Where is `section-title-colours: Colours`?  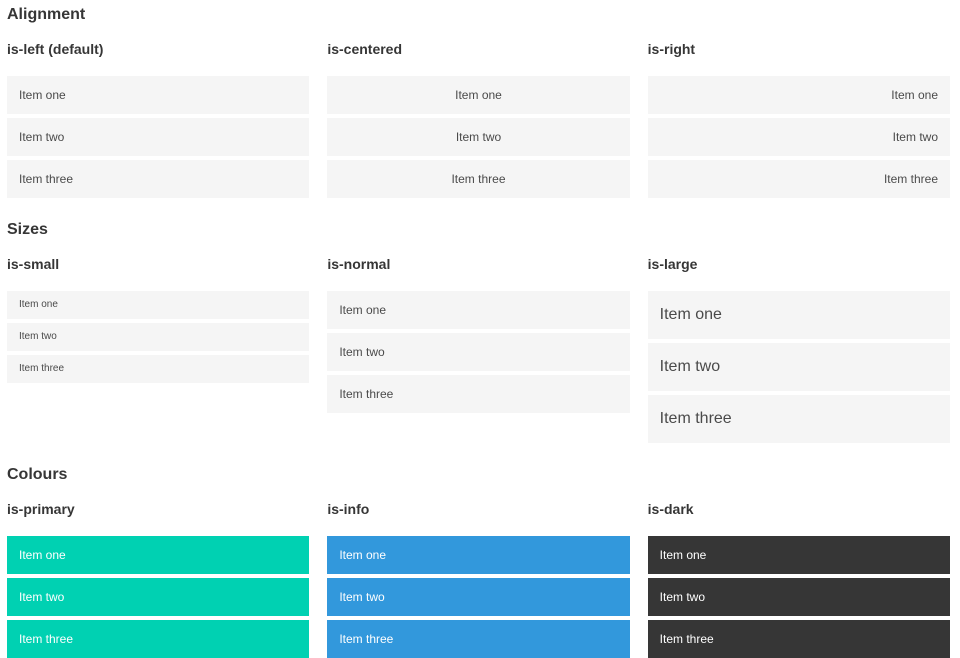 section-title-colours: Colours is located at coordinates (37, 474).